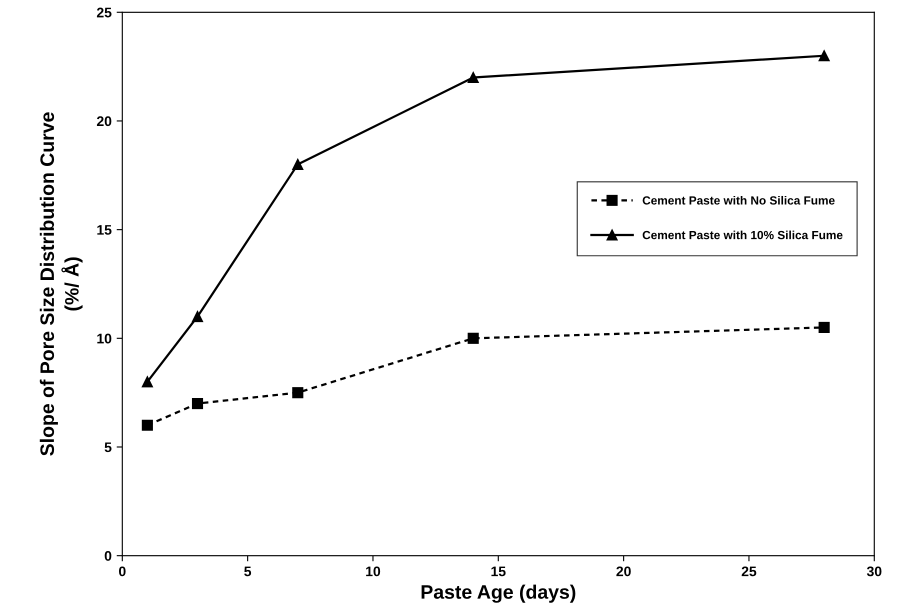 The width and height of the screenshot is (906, 614). I want to click on y-tick-label: 15, so click(104, 230).